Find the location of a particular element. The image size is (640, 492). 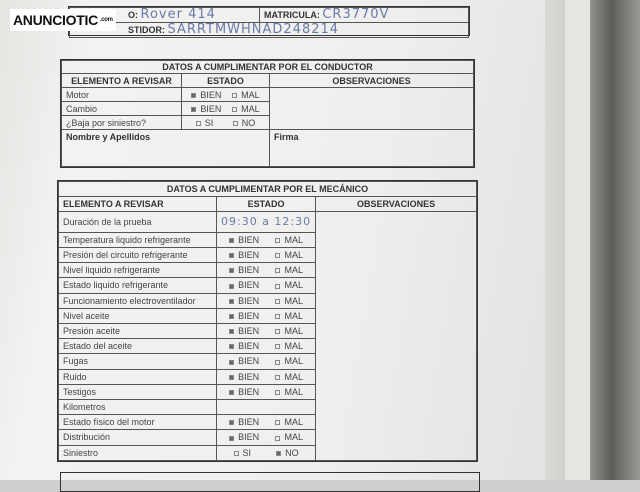

row-label: Motor is located at coordinates (121, 94).